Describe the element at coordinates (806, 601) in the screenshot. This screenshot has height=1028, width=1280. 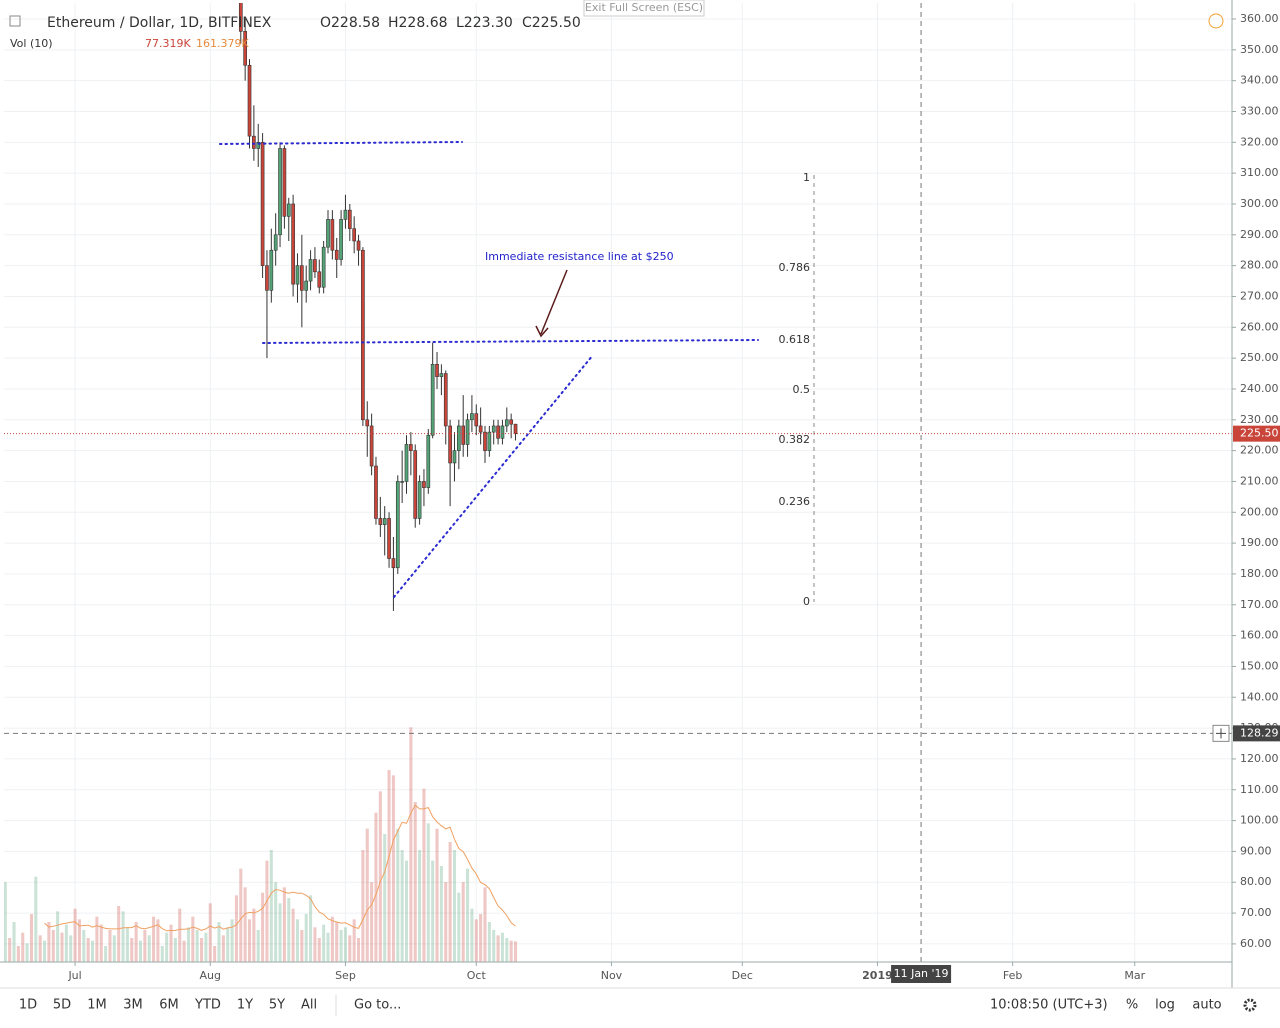
I see `fib-level-label: 0` at that location.